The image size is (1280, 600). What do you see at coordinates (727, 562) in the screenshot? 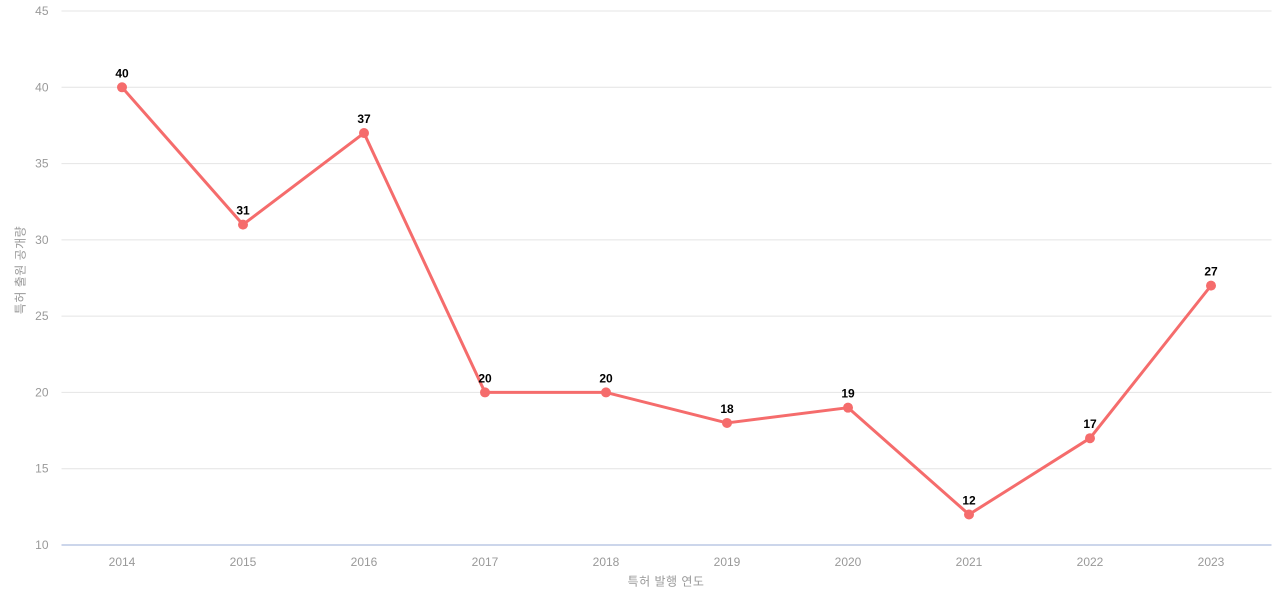
I see `x-tick-label: 2019` at bounding box center [727, 562].